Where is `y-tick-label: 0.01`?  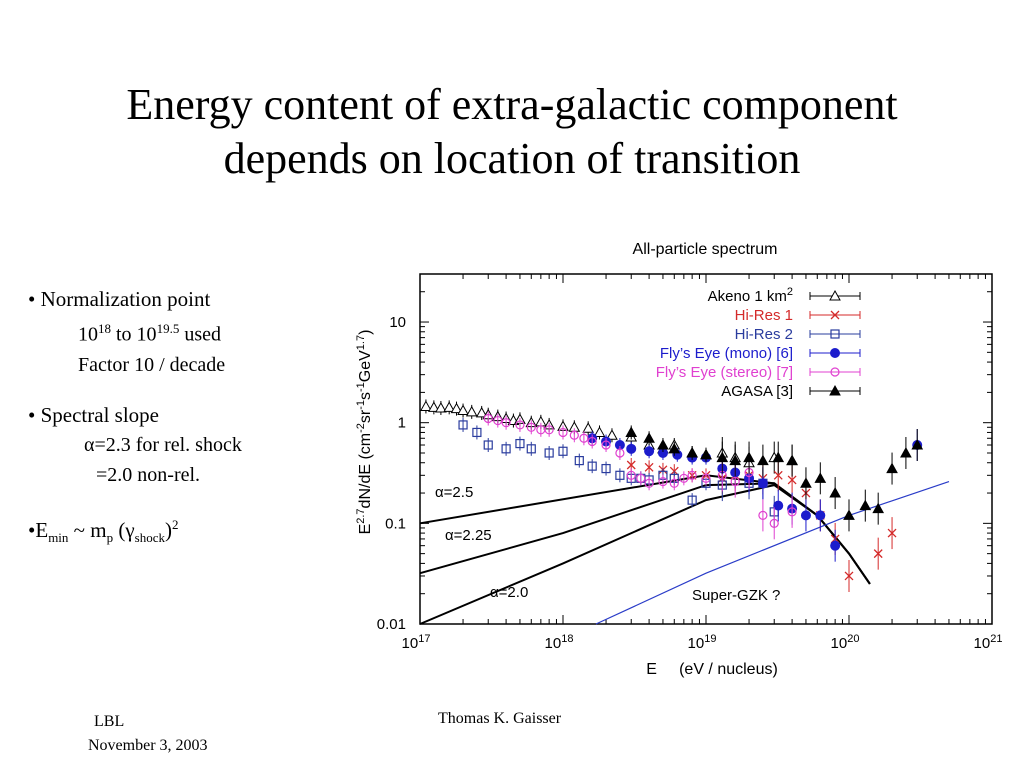 y-tick-label: 0.01 is located at coordinates (391, 624).